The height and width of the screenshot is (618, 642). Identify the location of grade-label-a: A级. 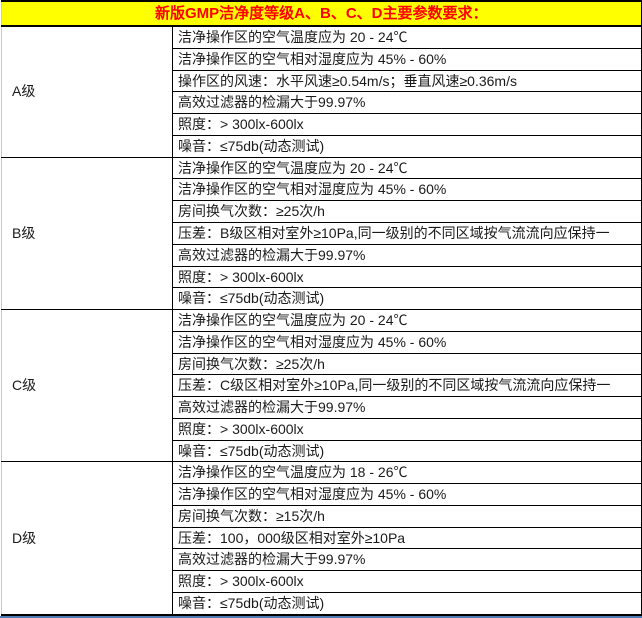
(87, 91).